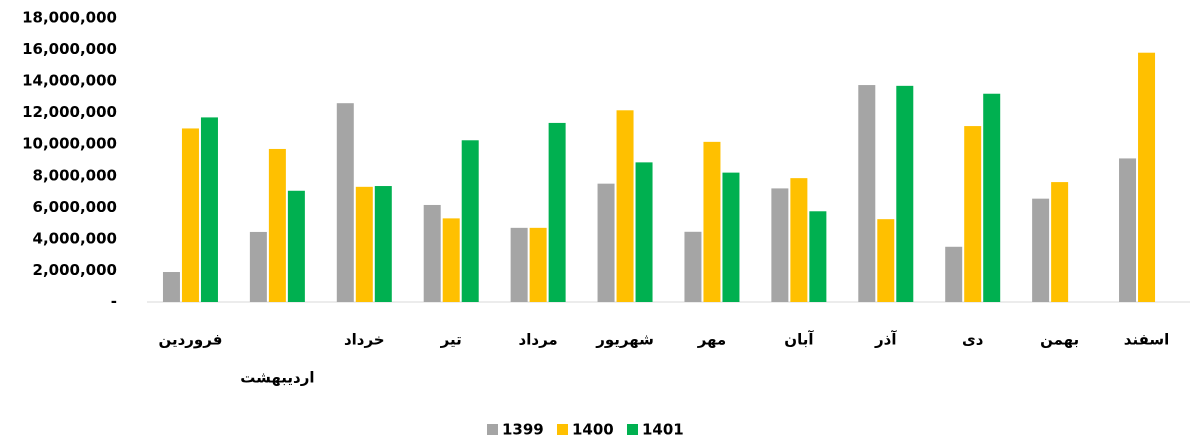  What do you see at coordinates (973, 340) in the screenshot?
I see `x-tick-label: دی` at bounding box center [973, 340].